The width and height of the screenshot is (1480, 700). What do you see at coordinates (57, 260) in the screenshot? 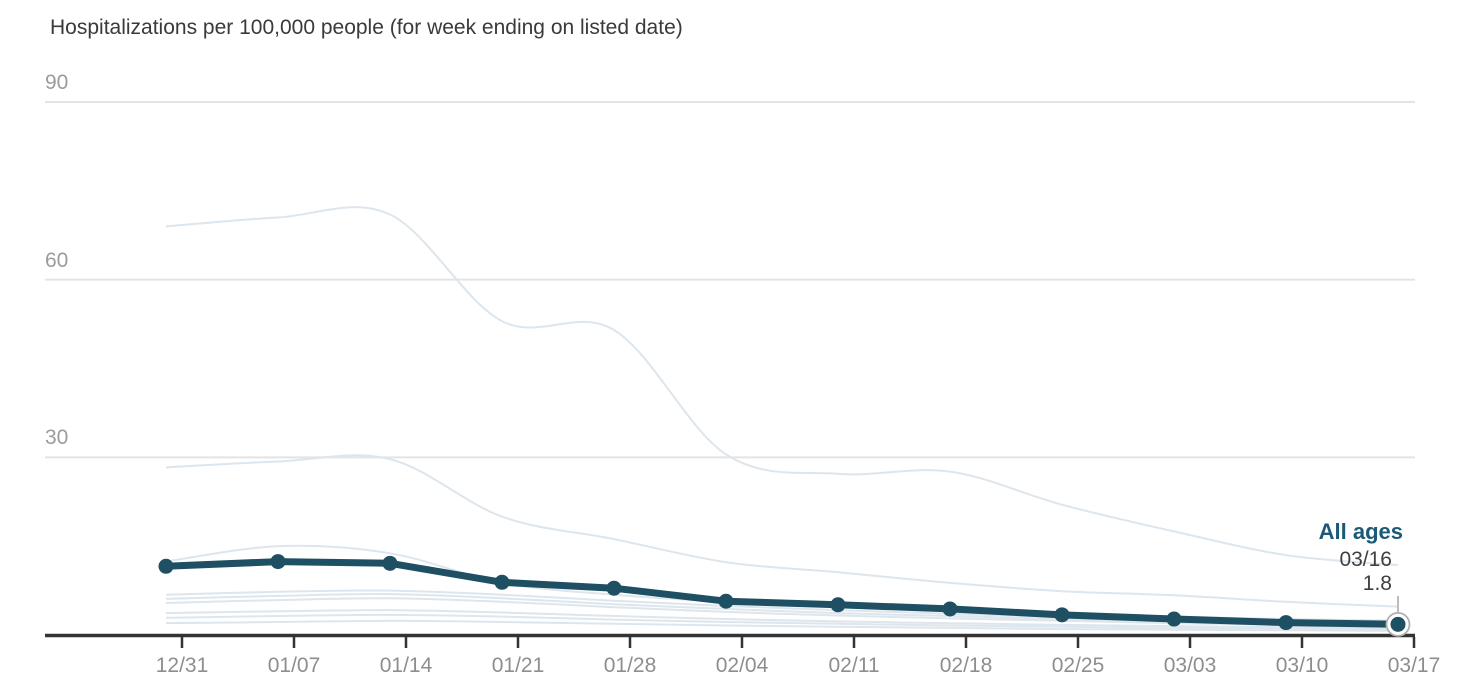
I see `y-axis-tick-label: 60` at bounding box center [57, 260].